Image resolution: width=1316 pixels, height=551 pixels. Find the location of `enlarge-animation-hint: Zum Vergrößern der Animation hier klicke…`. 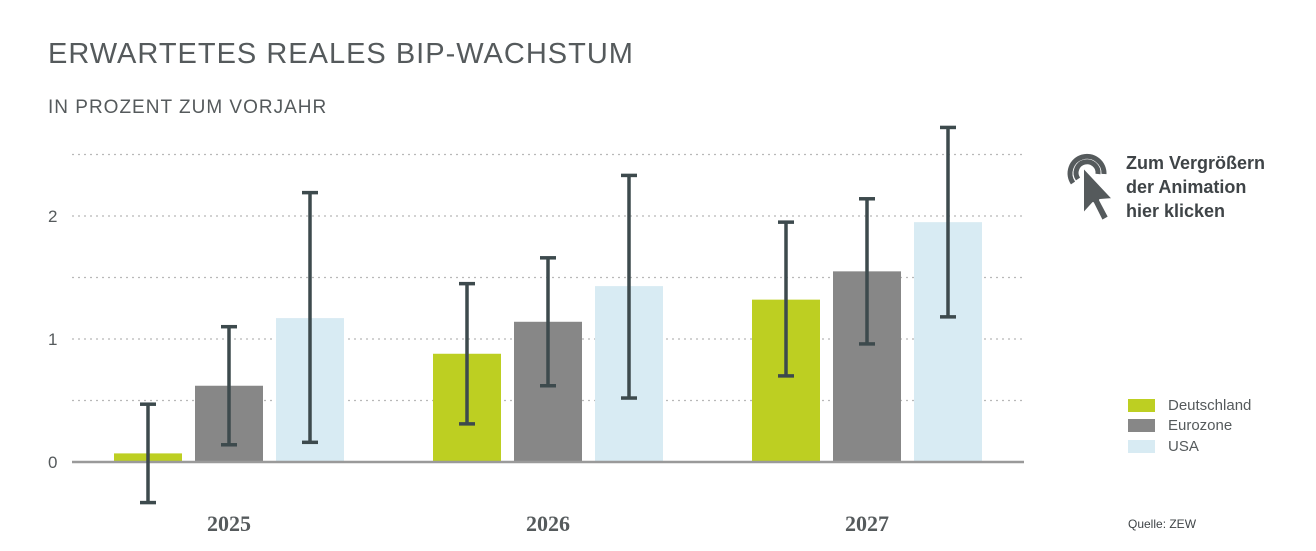

enlarge-animation-hint: Zum Vergrößern der Animation hier klicke… is located at coordinates (1168, 190).